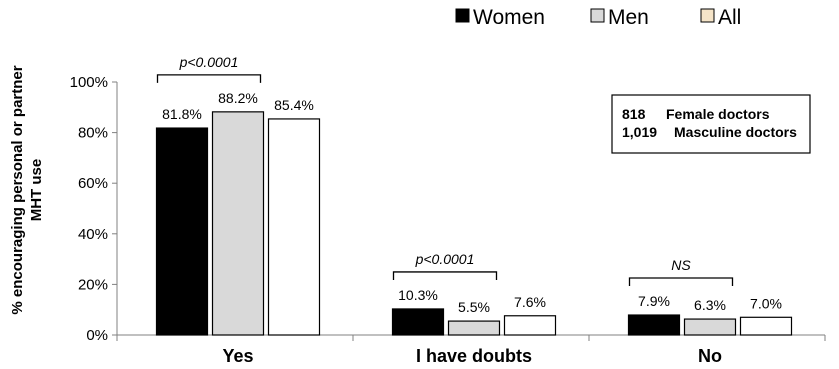 The height and width of the screenshot is (369, 839). Describe the element at coordinates (766, 303) in the screenshot. I see `data-label: 7.0%` at that location.